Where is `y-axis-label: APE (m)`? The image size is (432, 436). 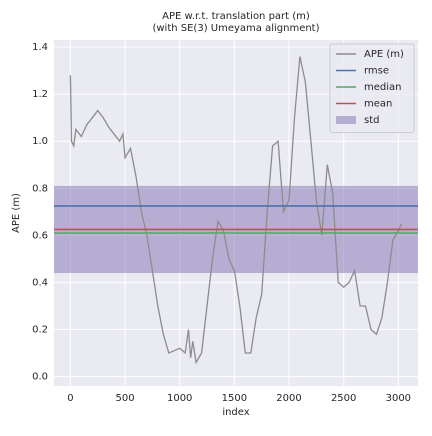
y-axis-label: APE (m) is located at coordinates (16, 213).